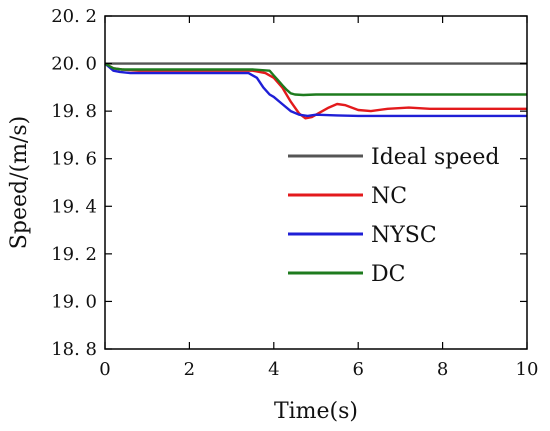 This screenshot has height=431, width=550. What do you see at coordinates (388, 274) in the screenshot?
I see `legend-label: DC` at bounding box center [388, 274].